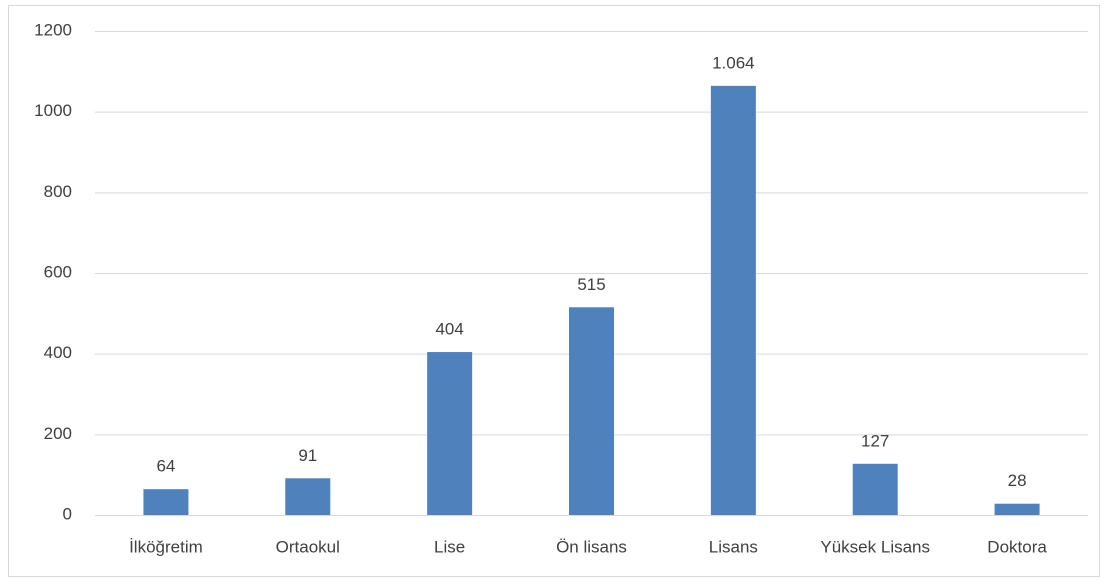 This screenshot has height=581, width=1108. Describe the element at coordinates (591, 546) in the screenshot. I see `x-tick-label: Ön lisans` at that location.